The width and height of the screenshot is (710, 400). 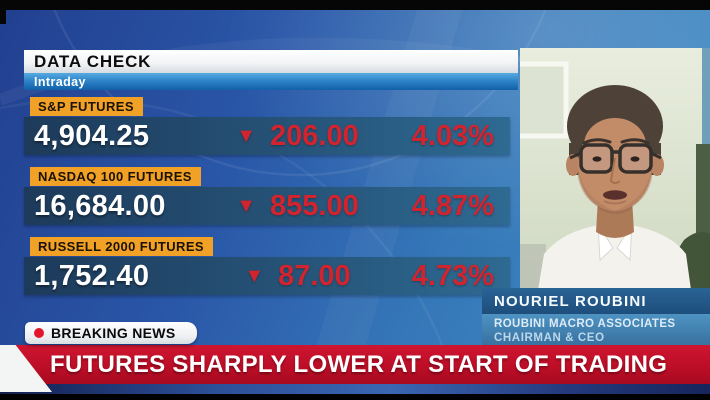 I want to click on breaking-news-label: BREAKING NEWS, so click(x=113, y=333).